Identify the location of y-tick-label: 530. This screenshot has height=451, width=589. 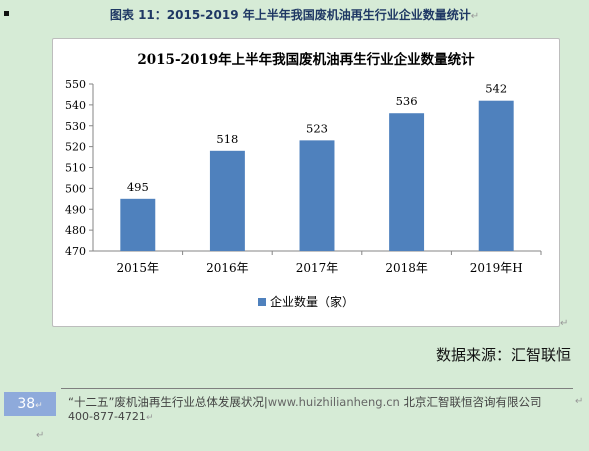
(75, 126).